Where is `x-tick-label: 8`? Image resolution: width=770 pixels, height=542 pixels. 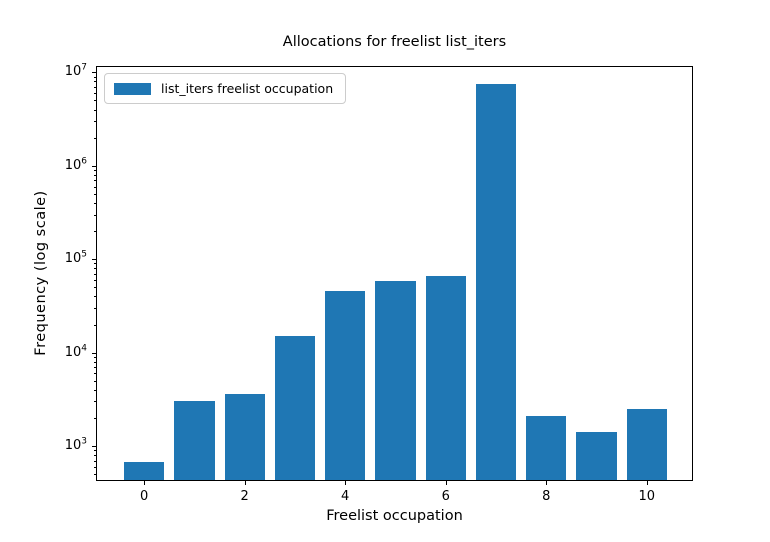
x-tick-label: 8 is located at coordinates (546, 496).